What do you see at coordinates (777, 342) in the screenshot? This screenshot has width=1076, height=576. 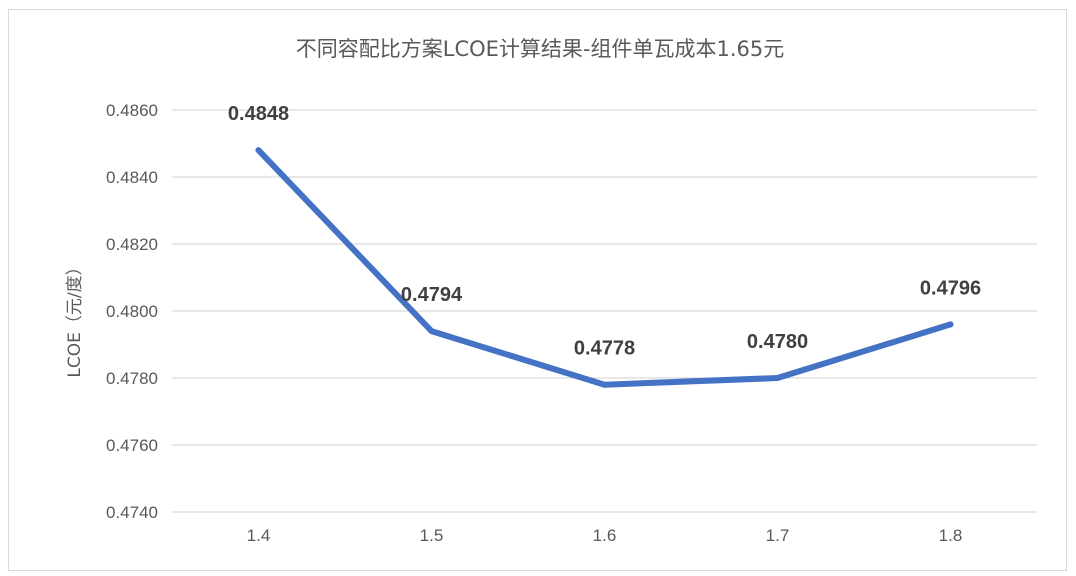 I see `data-label: 0.4780` at bounding box center [777, 342].